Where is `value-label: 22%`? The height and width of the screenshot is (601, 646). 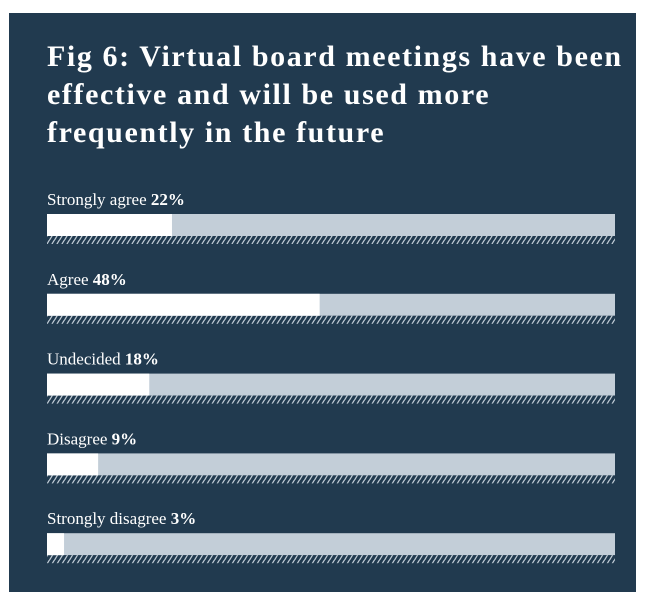
value-label: 22% is located at coordinates (168, 199).